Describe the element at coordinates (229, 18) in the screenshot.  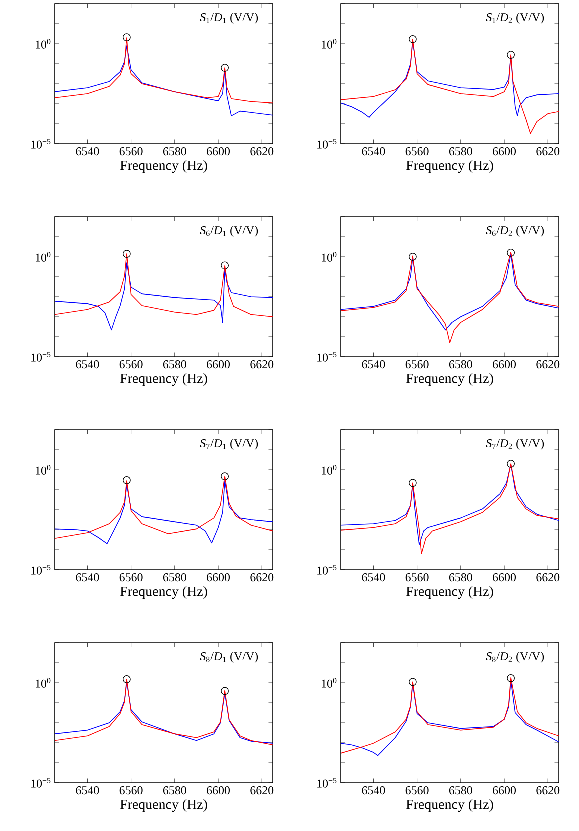
I see `annotation: S$_{1}$/D$_{1}$ (V/V)` at that location.